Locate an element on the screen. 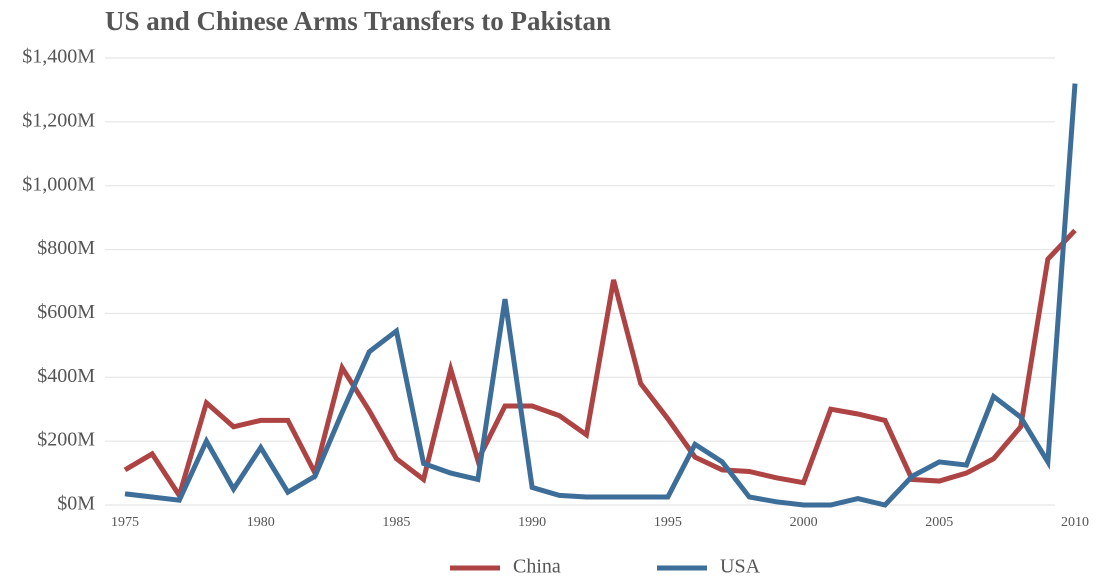  x-tick-label: 1975 is located at coordinates (125, 522).